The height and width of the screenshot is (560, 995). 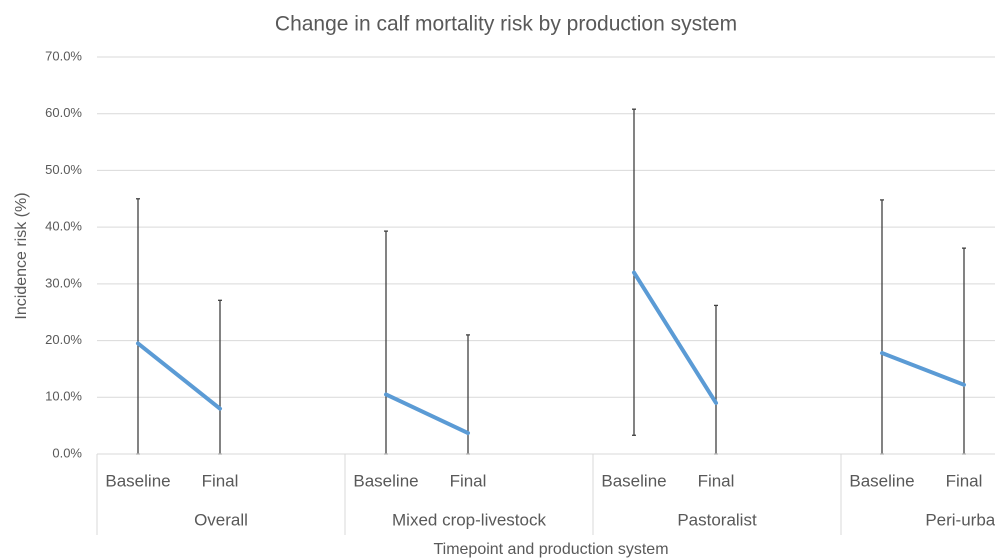 What do you see at coordinates (63, 112) in the screenshot?
I see `y-tick-label: 60.0%` at bounding box center [63, 112].